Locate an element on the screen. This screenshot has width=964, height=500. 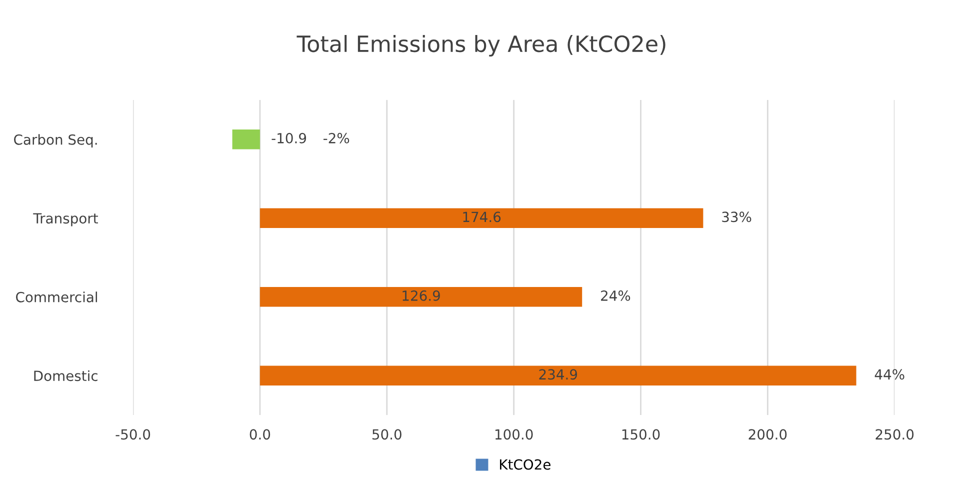
text: KtCO2e is located at coordinates (525, 464).